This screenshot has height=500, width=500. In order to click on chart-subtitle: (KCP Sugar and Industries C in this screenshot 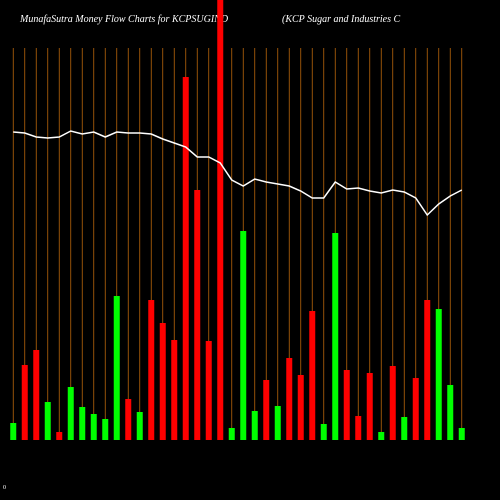, I will do `click(341, 19)`.